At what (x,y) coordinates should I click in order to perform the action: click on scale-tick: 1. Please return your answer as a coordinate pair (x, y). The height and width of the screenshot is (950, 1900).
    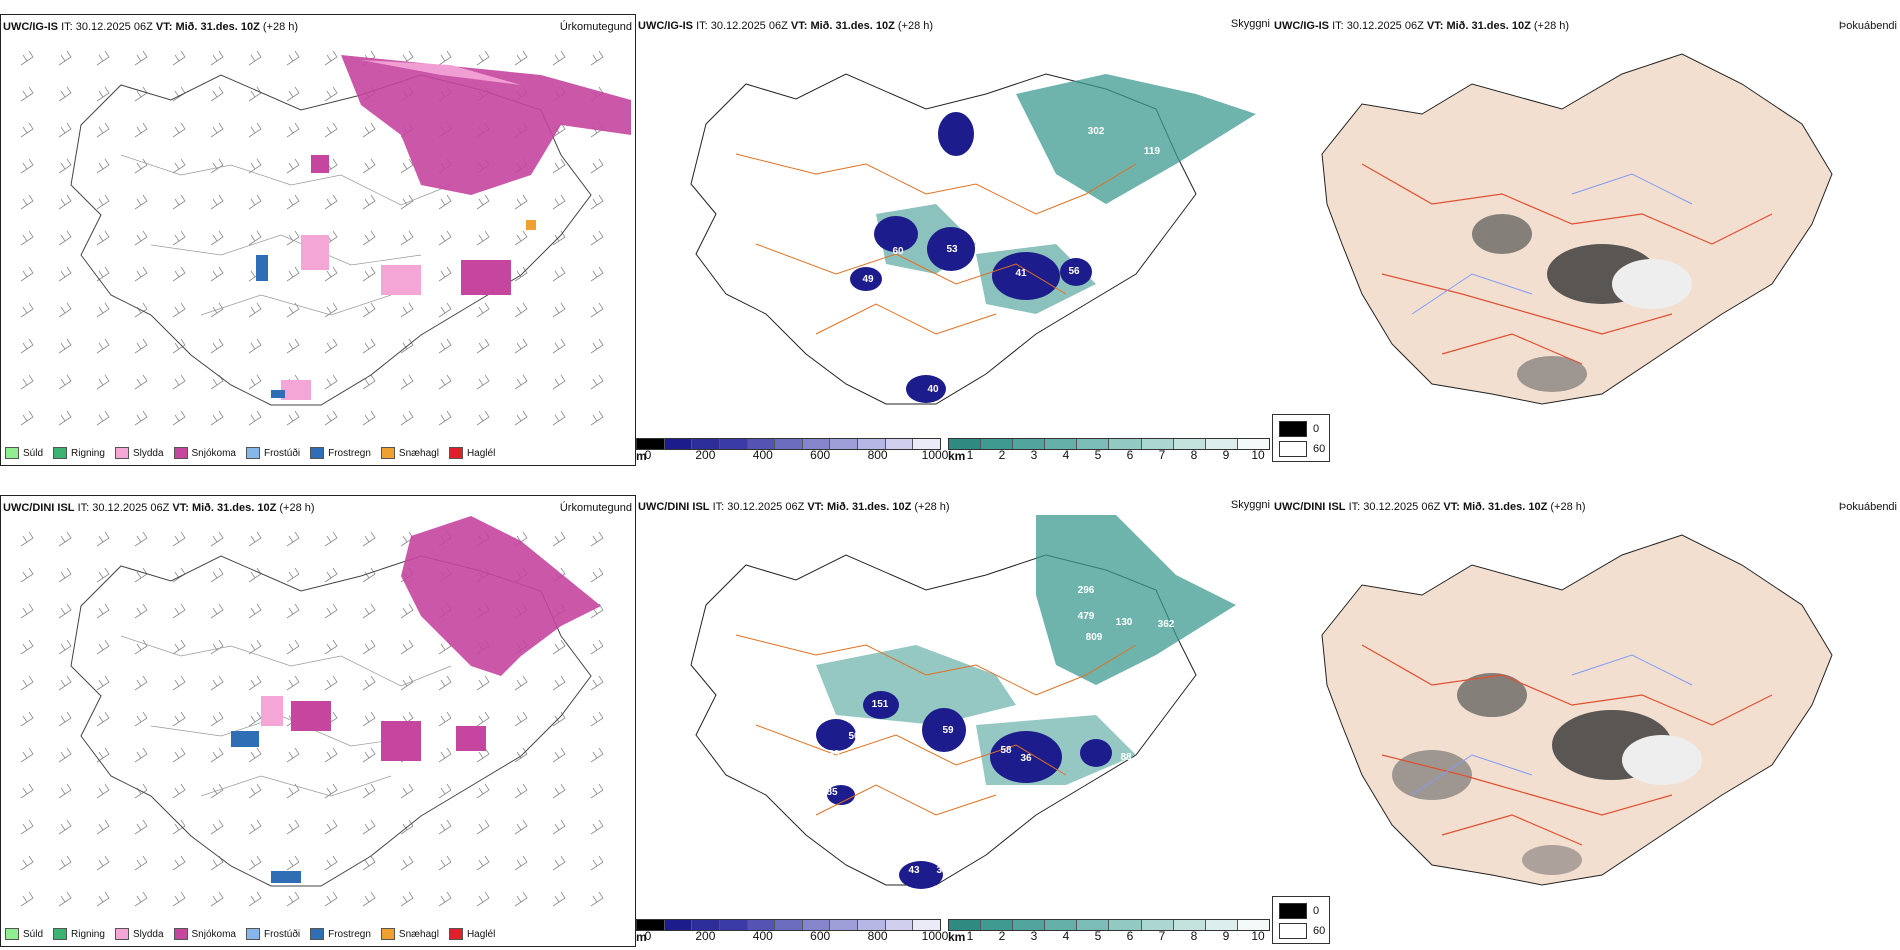
    Looking at the image, I should click on (970, 455).